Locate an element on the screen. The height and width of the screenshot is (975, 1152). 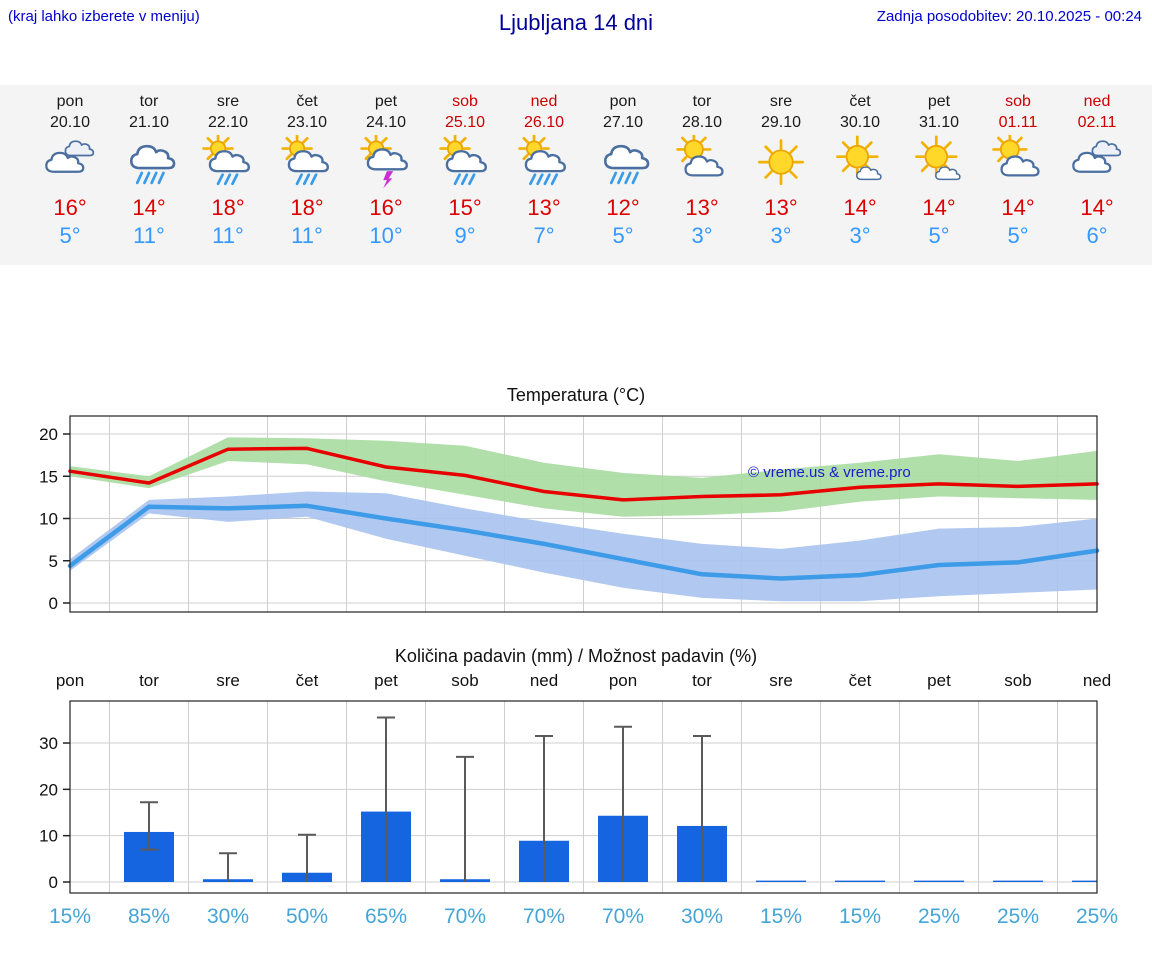
day-column-ned-26.10: ned 26.10 13° 7° is located at coordinates (544, 175).